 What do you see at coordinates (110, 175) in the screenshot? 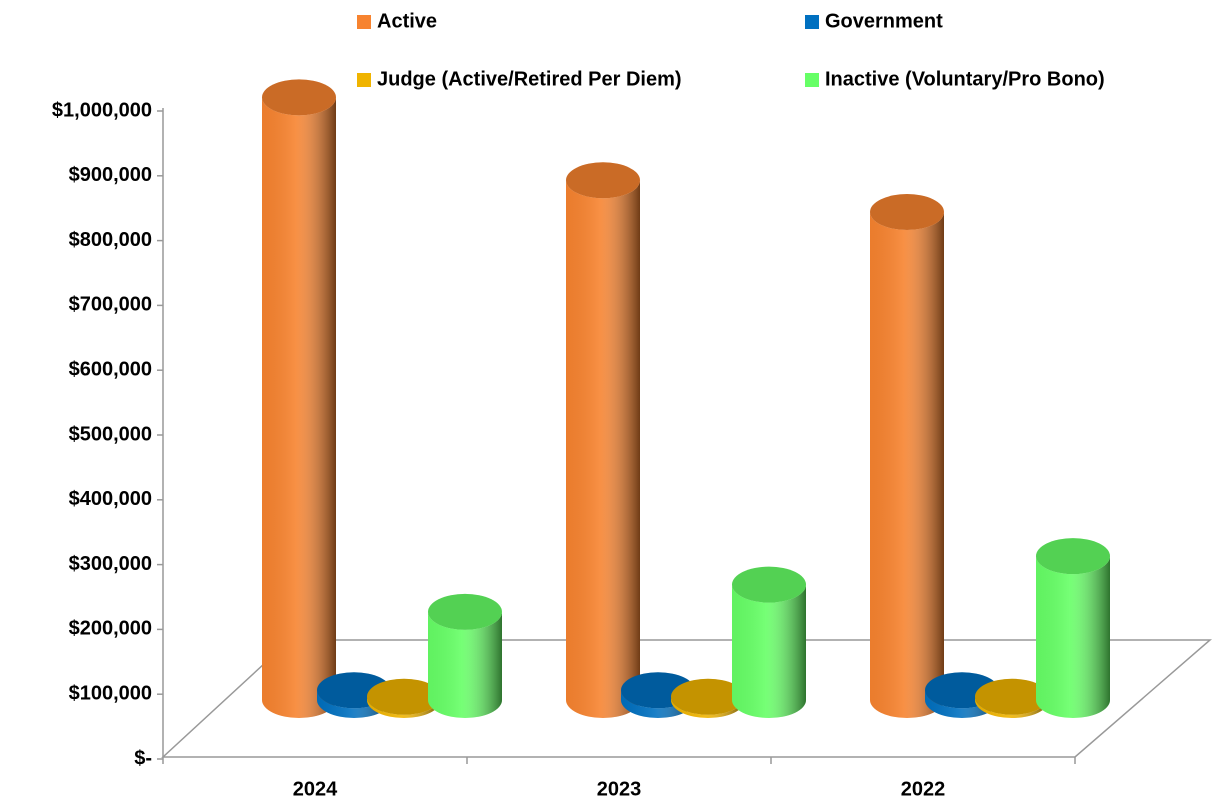
I see `y-tick-label: $900,000` at bounding box center [110, 175].